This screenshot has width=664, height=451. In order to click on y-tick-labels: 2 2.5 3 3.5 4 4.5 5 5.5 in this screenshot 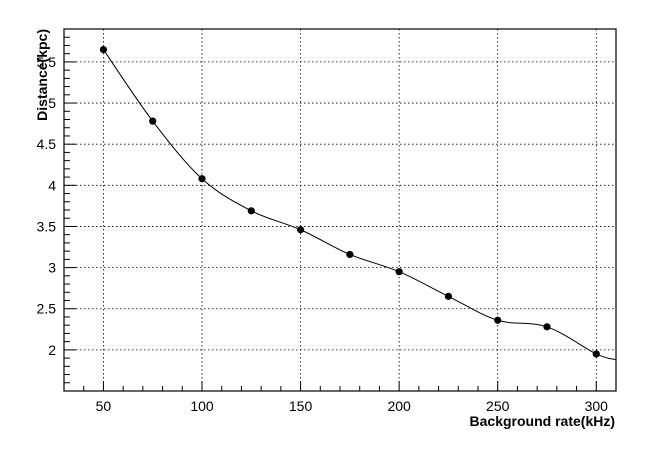, I will do `click(47, 206)`.